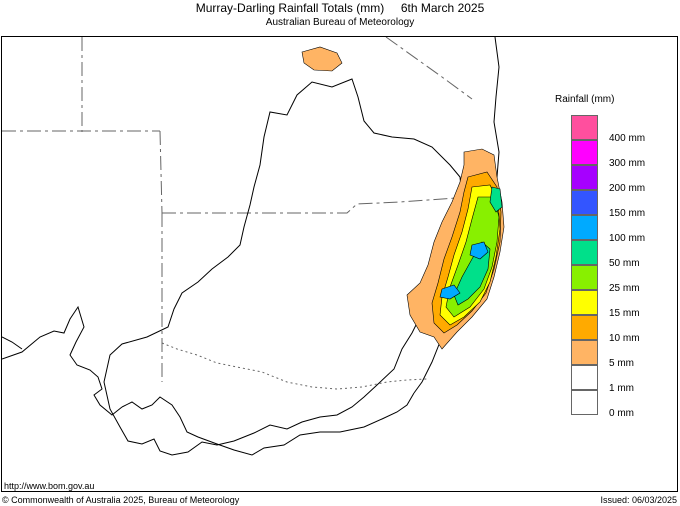 This screenshot has height=506, width=680. I want to click on coast-sa-west, so click(12, 343).